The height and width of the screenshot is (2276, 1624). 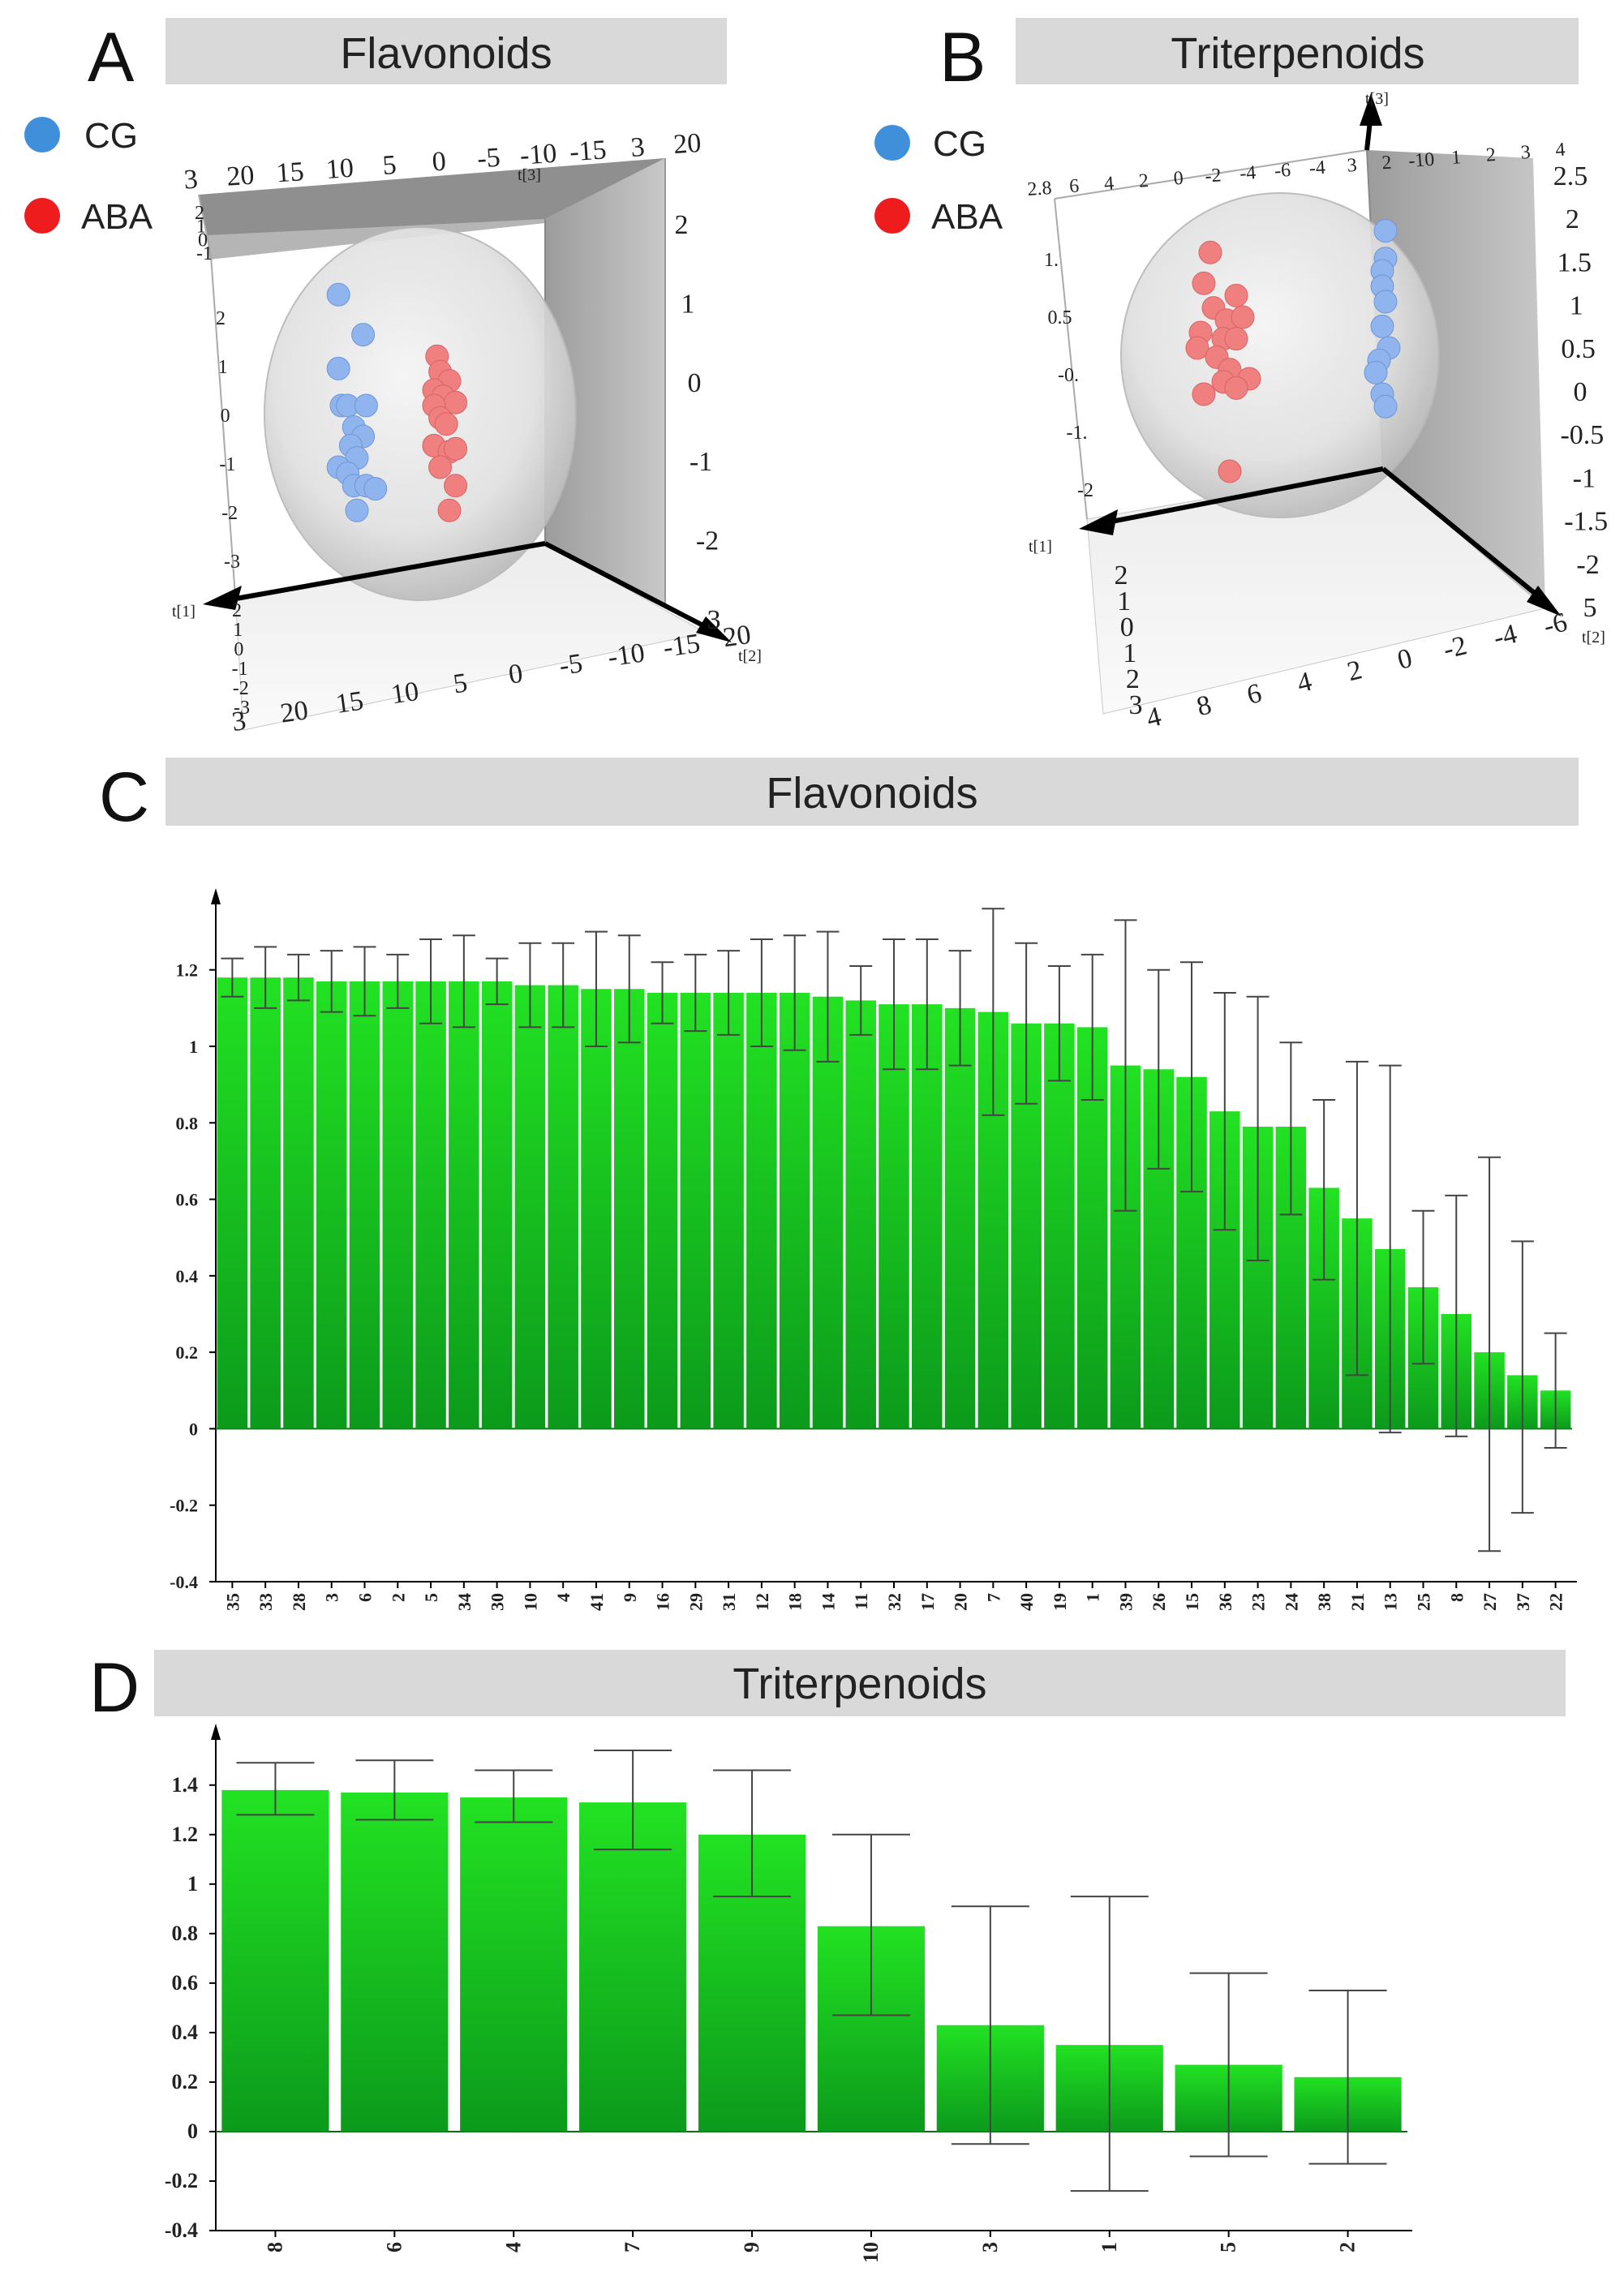 What do you see at coordinates (240, 669) in the screenshot?
I see `panel-a-tick-bottom-left: -1` at bounding box center [240, 669].